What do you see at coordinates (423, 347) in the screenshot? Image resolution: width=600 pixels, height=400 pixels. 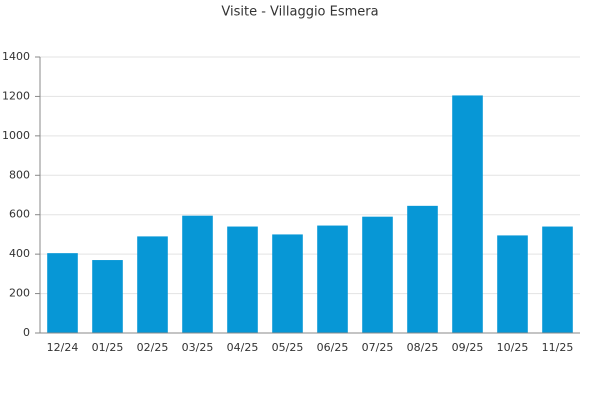 I see `x-tick-label: 08/25` at bounding box center [423, 347].